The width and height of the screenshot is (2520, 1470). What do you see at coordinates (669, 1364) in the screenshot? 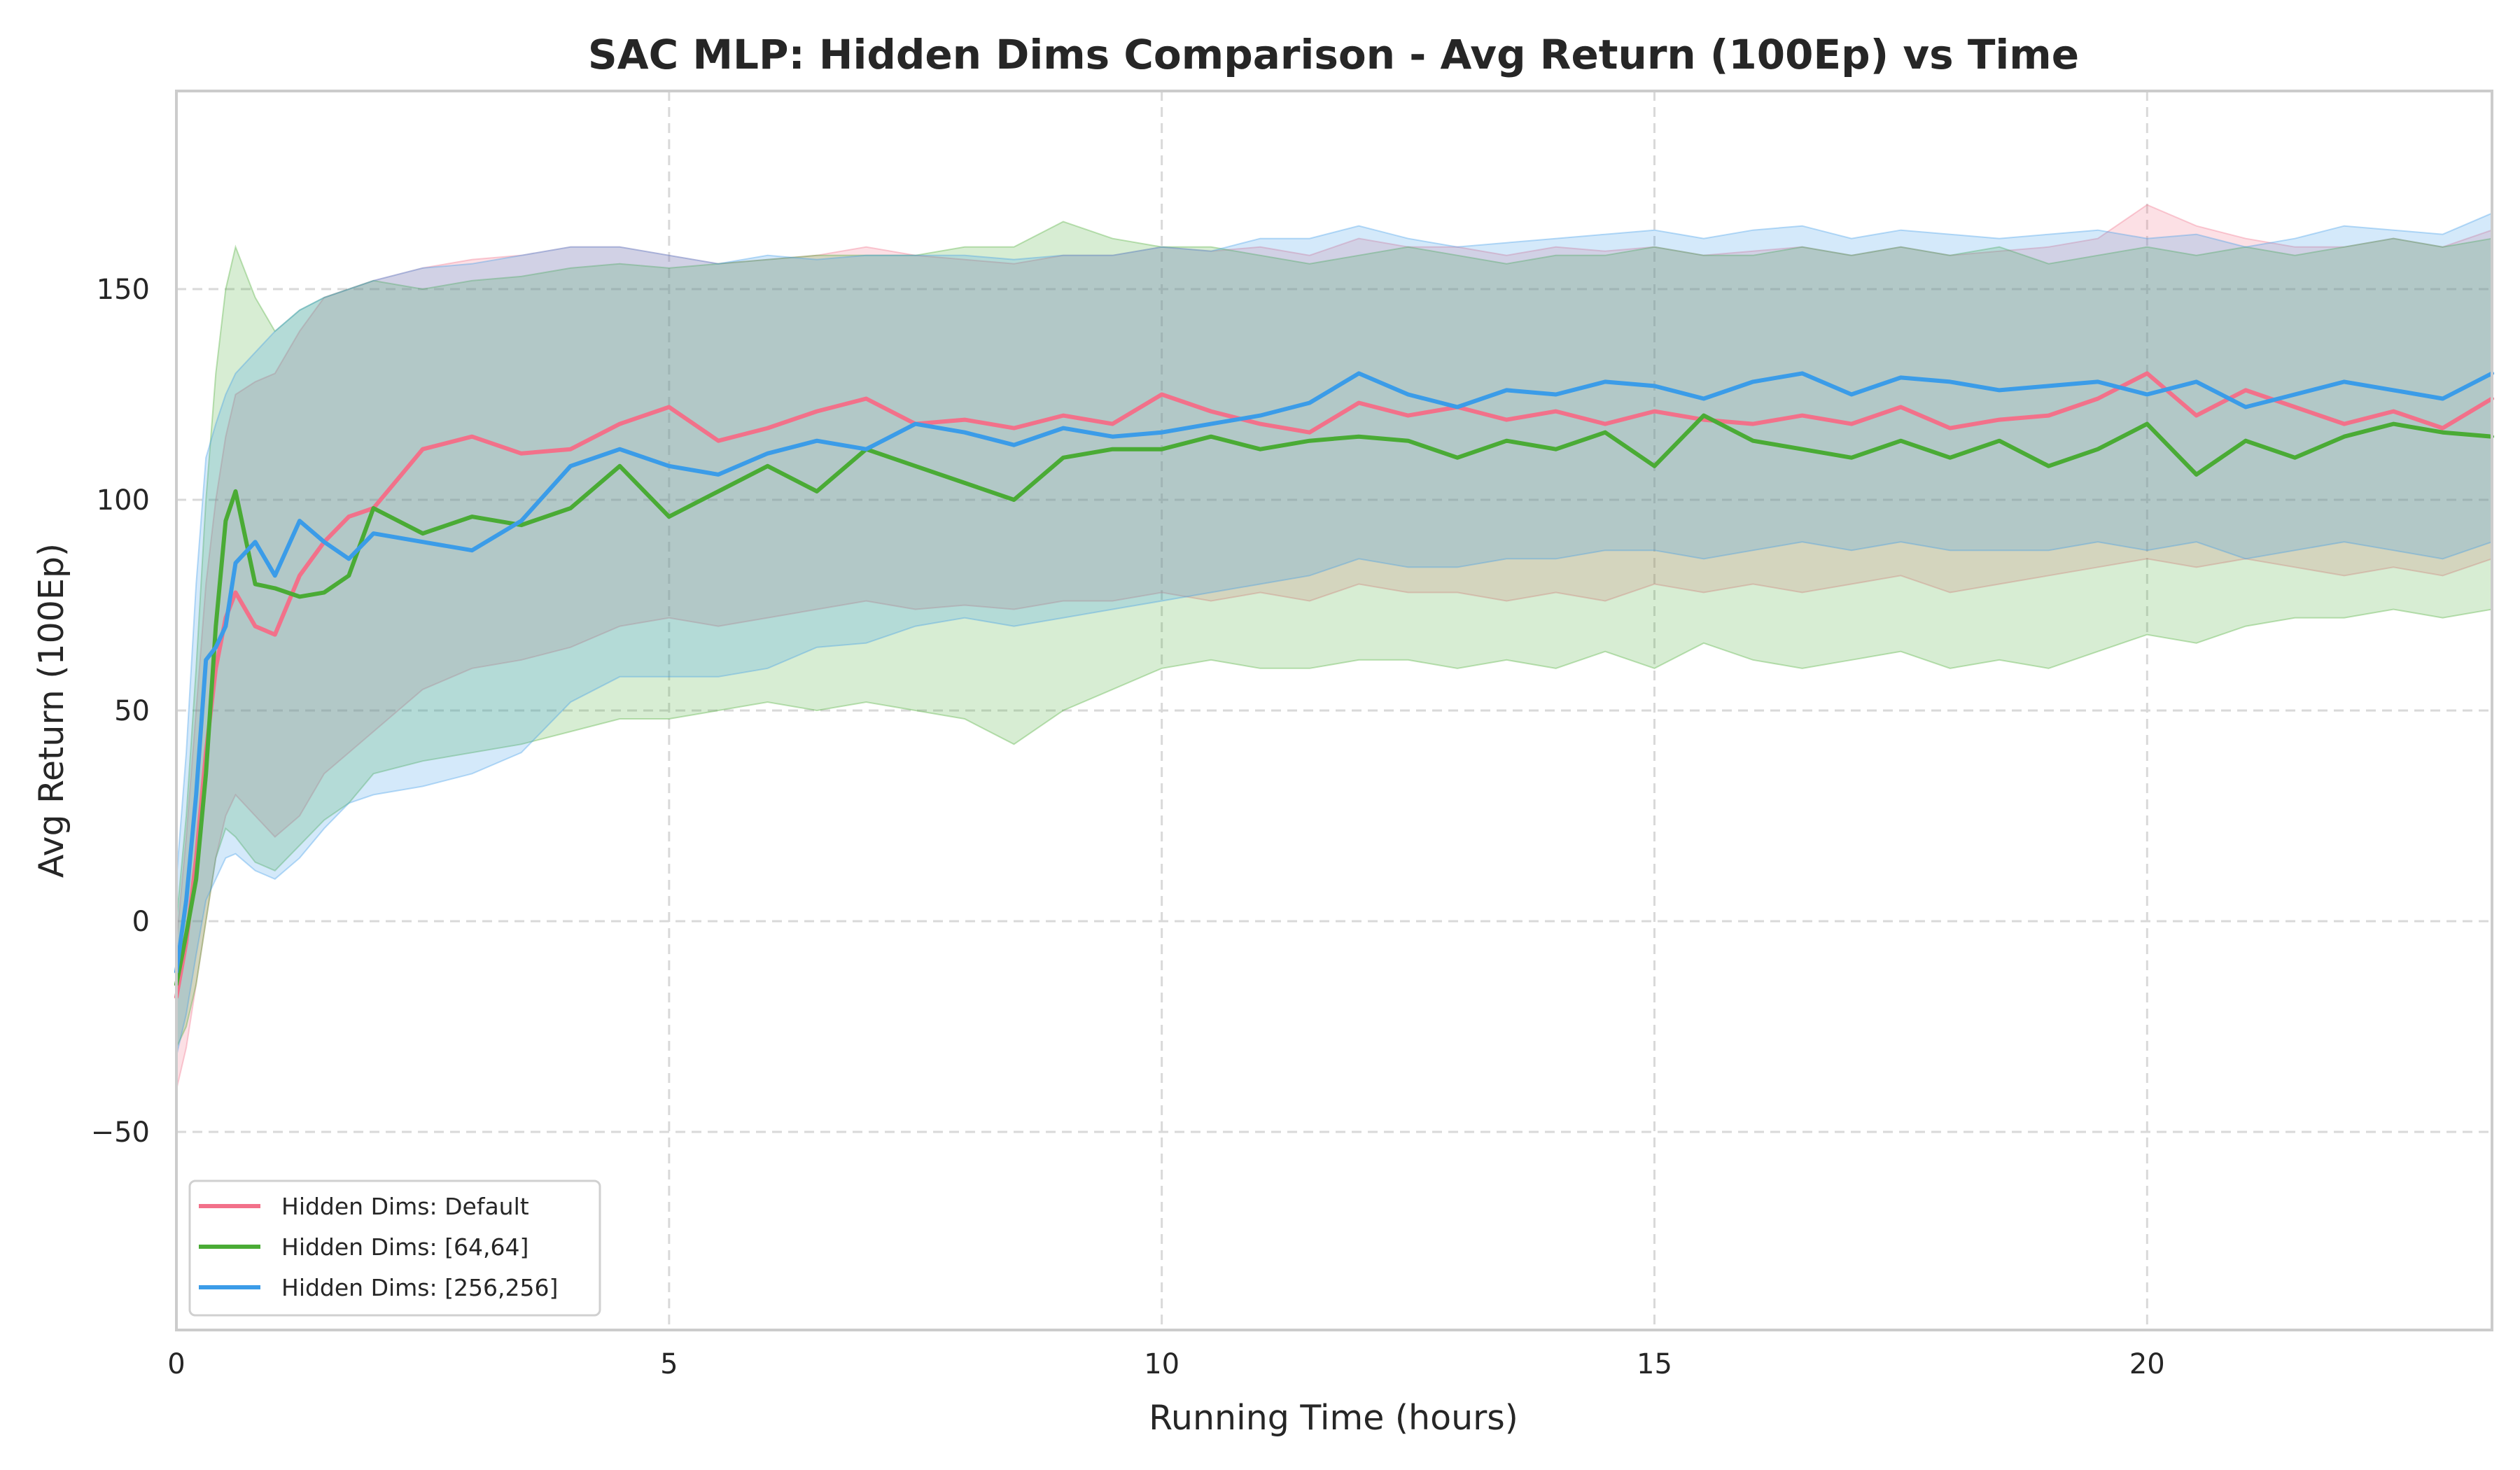
I see `x-tick-label: 5` at bounding box center [669, 1364].